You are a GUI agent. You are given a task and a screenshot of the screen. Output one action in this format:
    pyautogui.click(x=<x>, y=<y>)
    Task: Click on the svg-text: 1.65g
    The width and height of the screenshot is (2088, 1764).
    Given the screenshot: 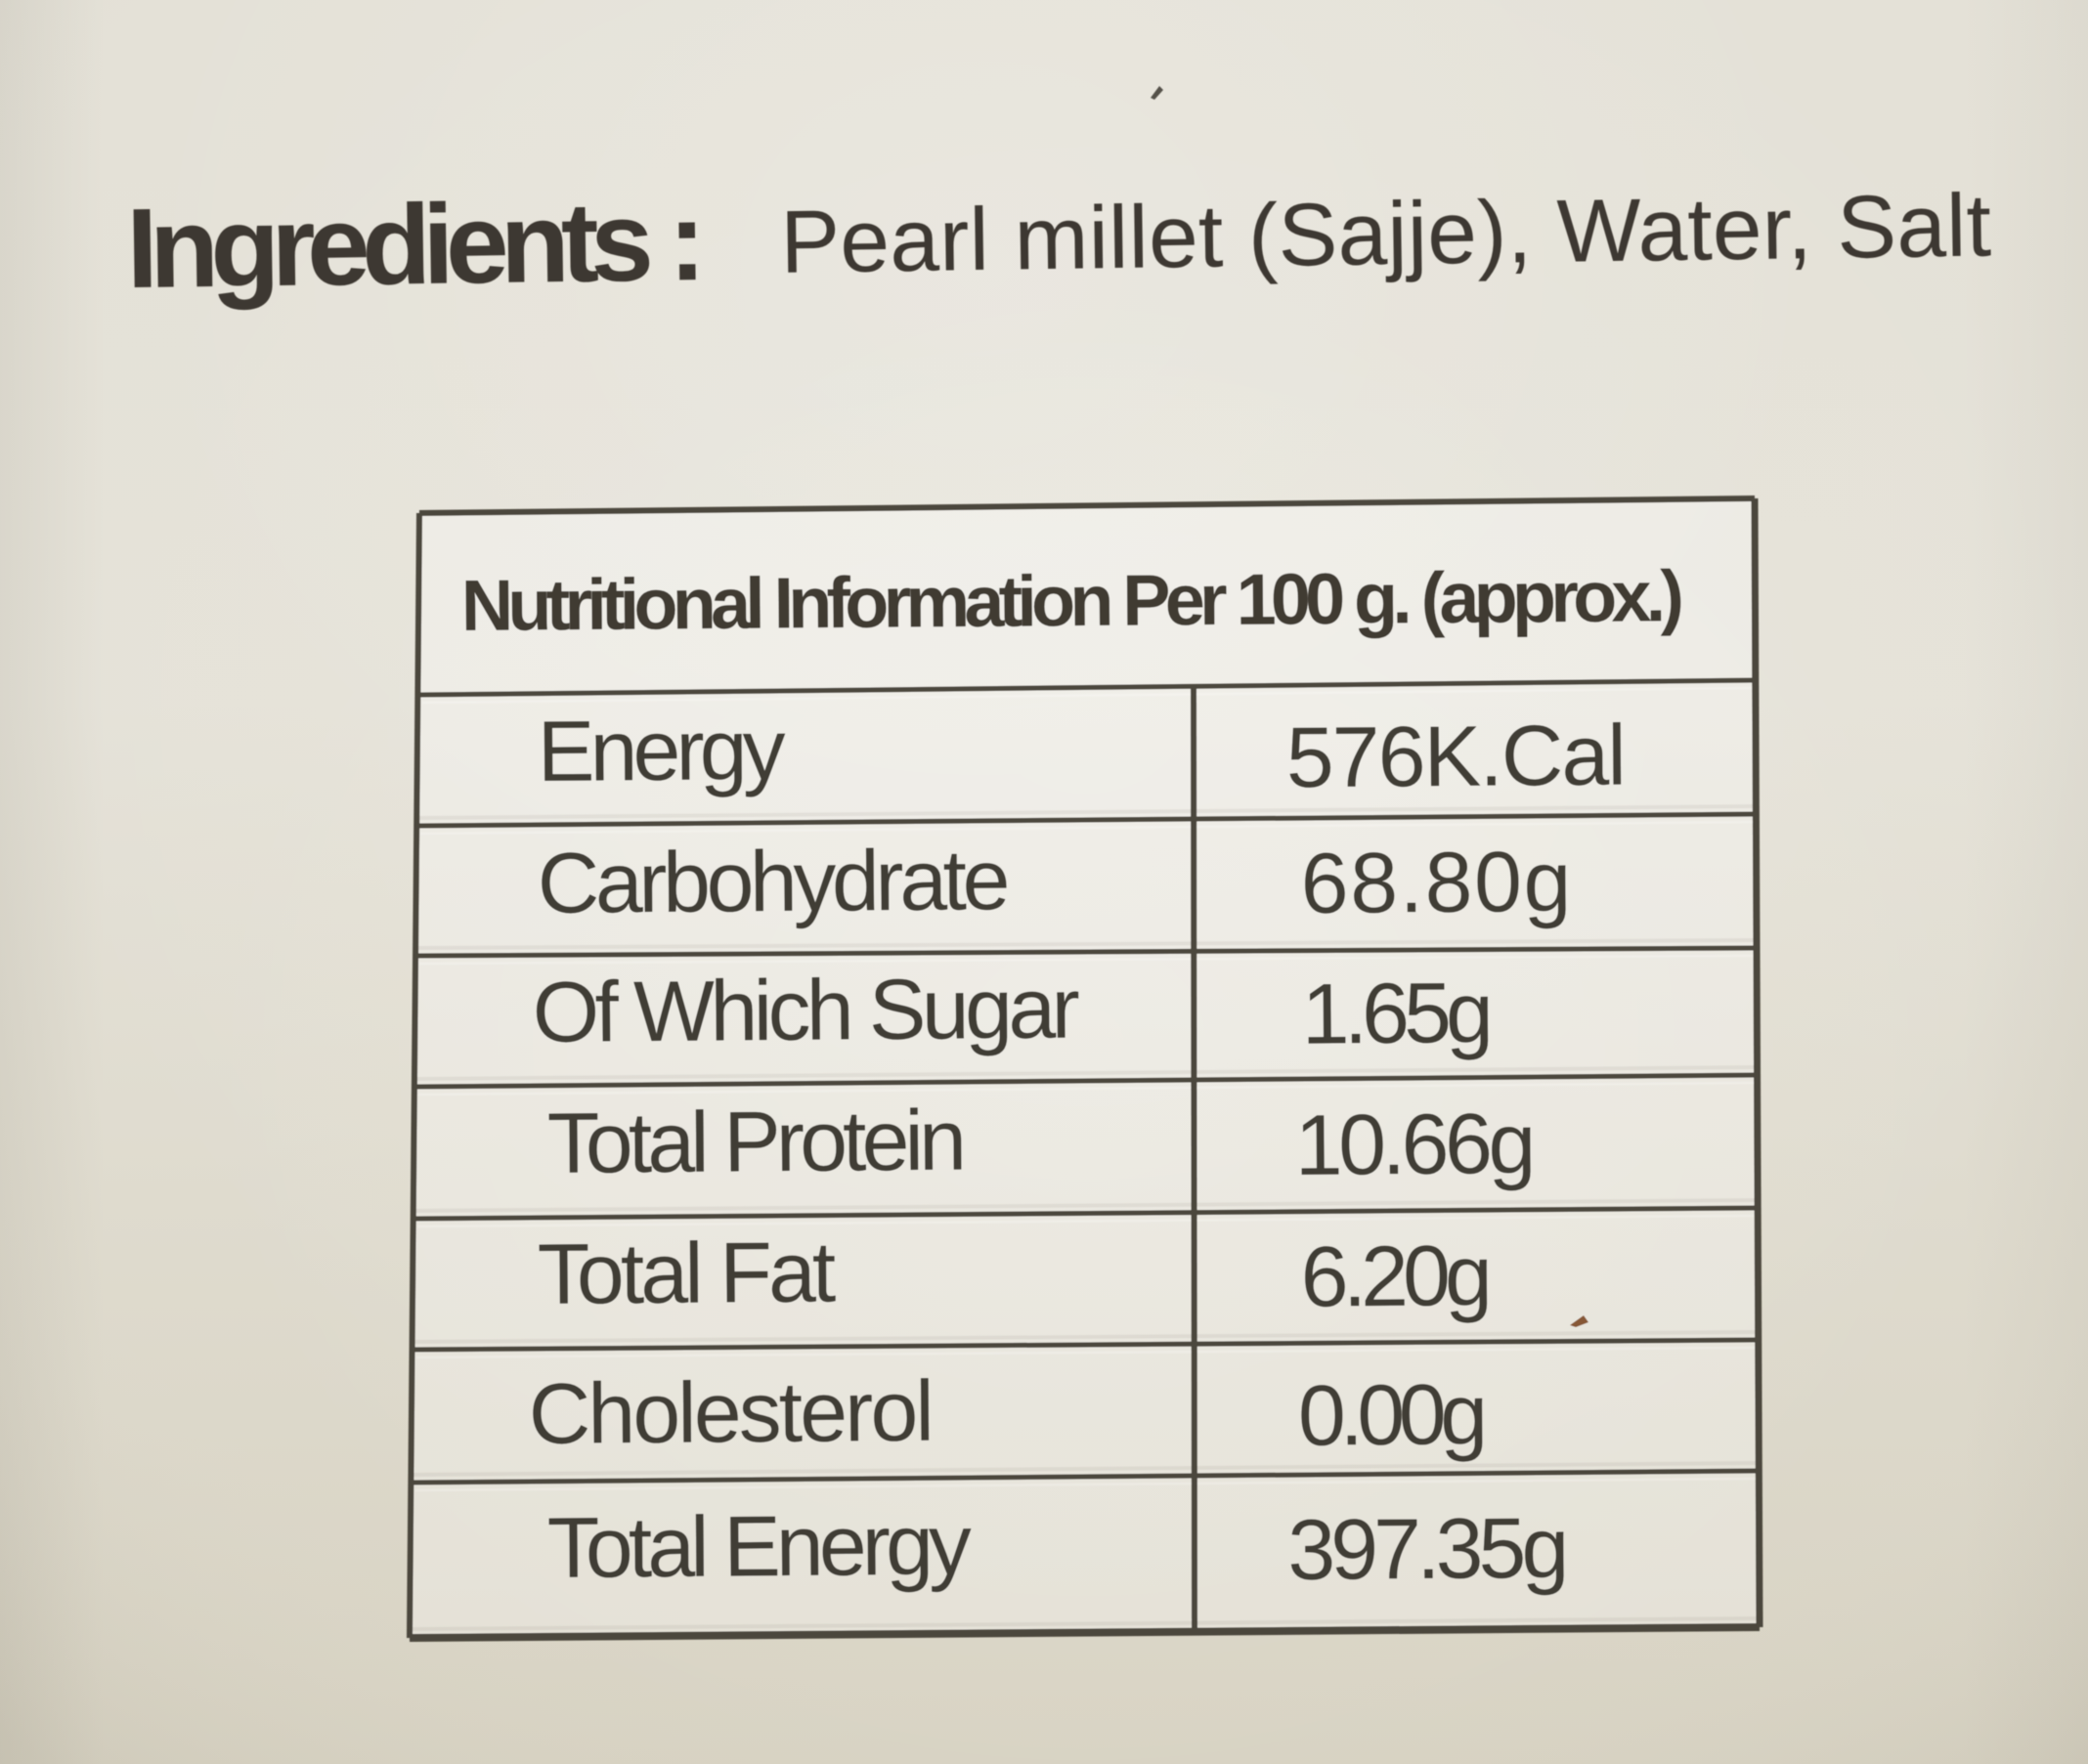 What is the action you would take?
    pyautogui.click(x=1395, y=1013)
    